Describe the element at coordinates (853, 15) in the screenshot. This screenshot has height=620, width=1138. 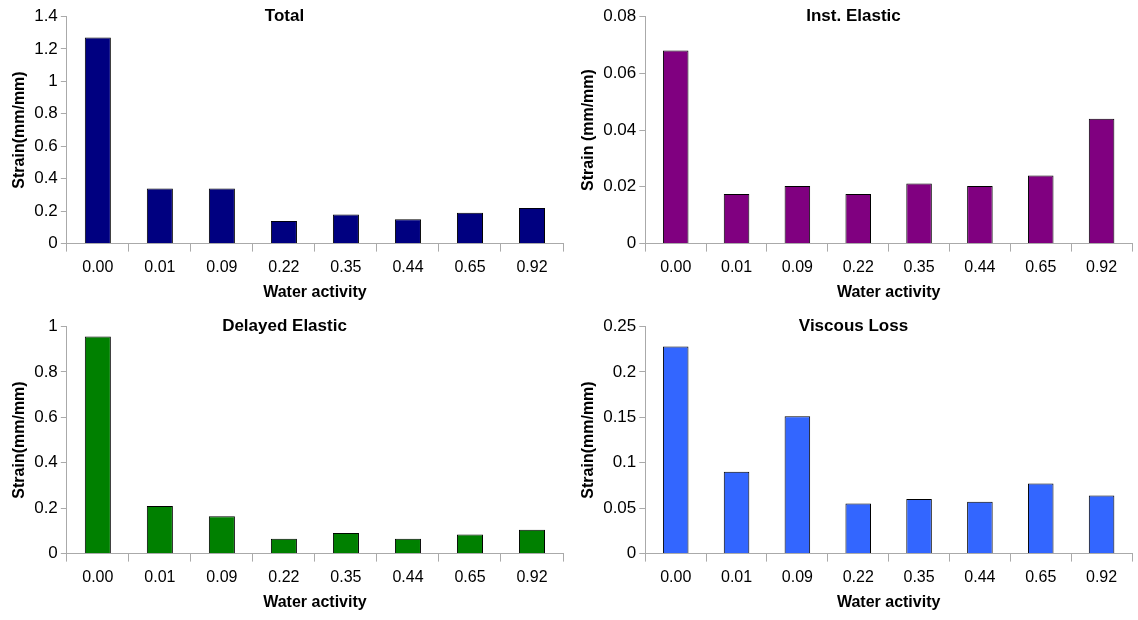
I see `chart-title: Inst. Elastic` at that location.